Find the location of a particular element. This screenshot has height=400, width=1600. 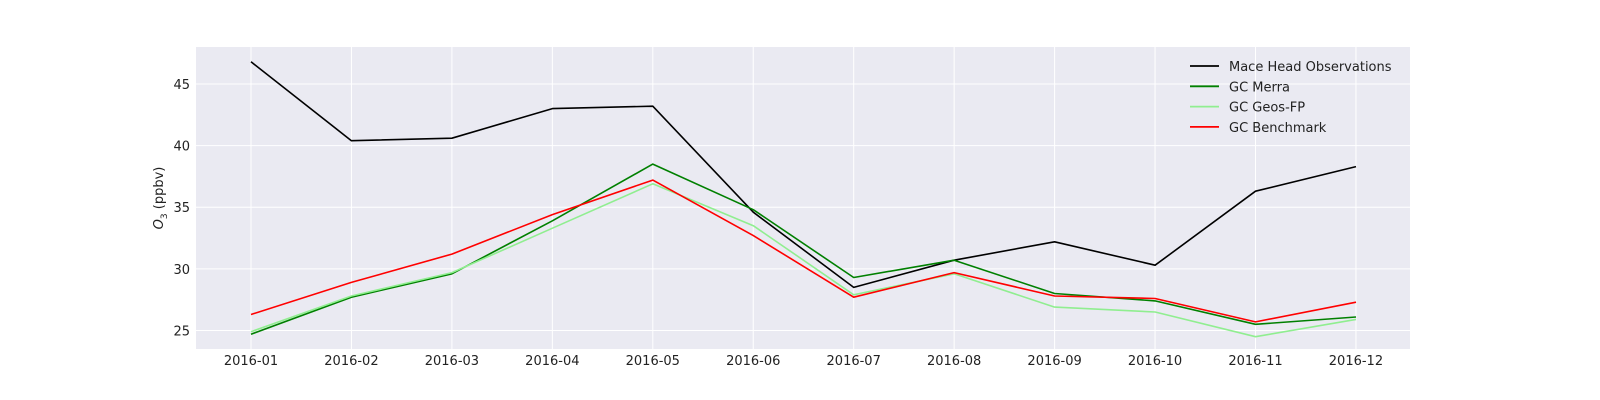

x-tick-label: 2016-02 is located at coordinates (351, 361).